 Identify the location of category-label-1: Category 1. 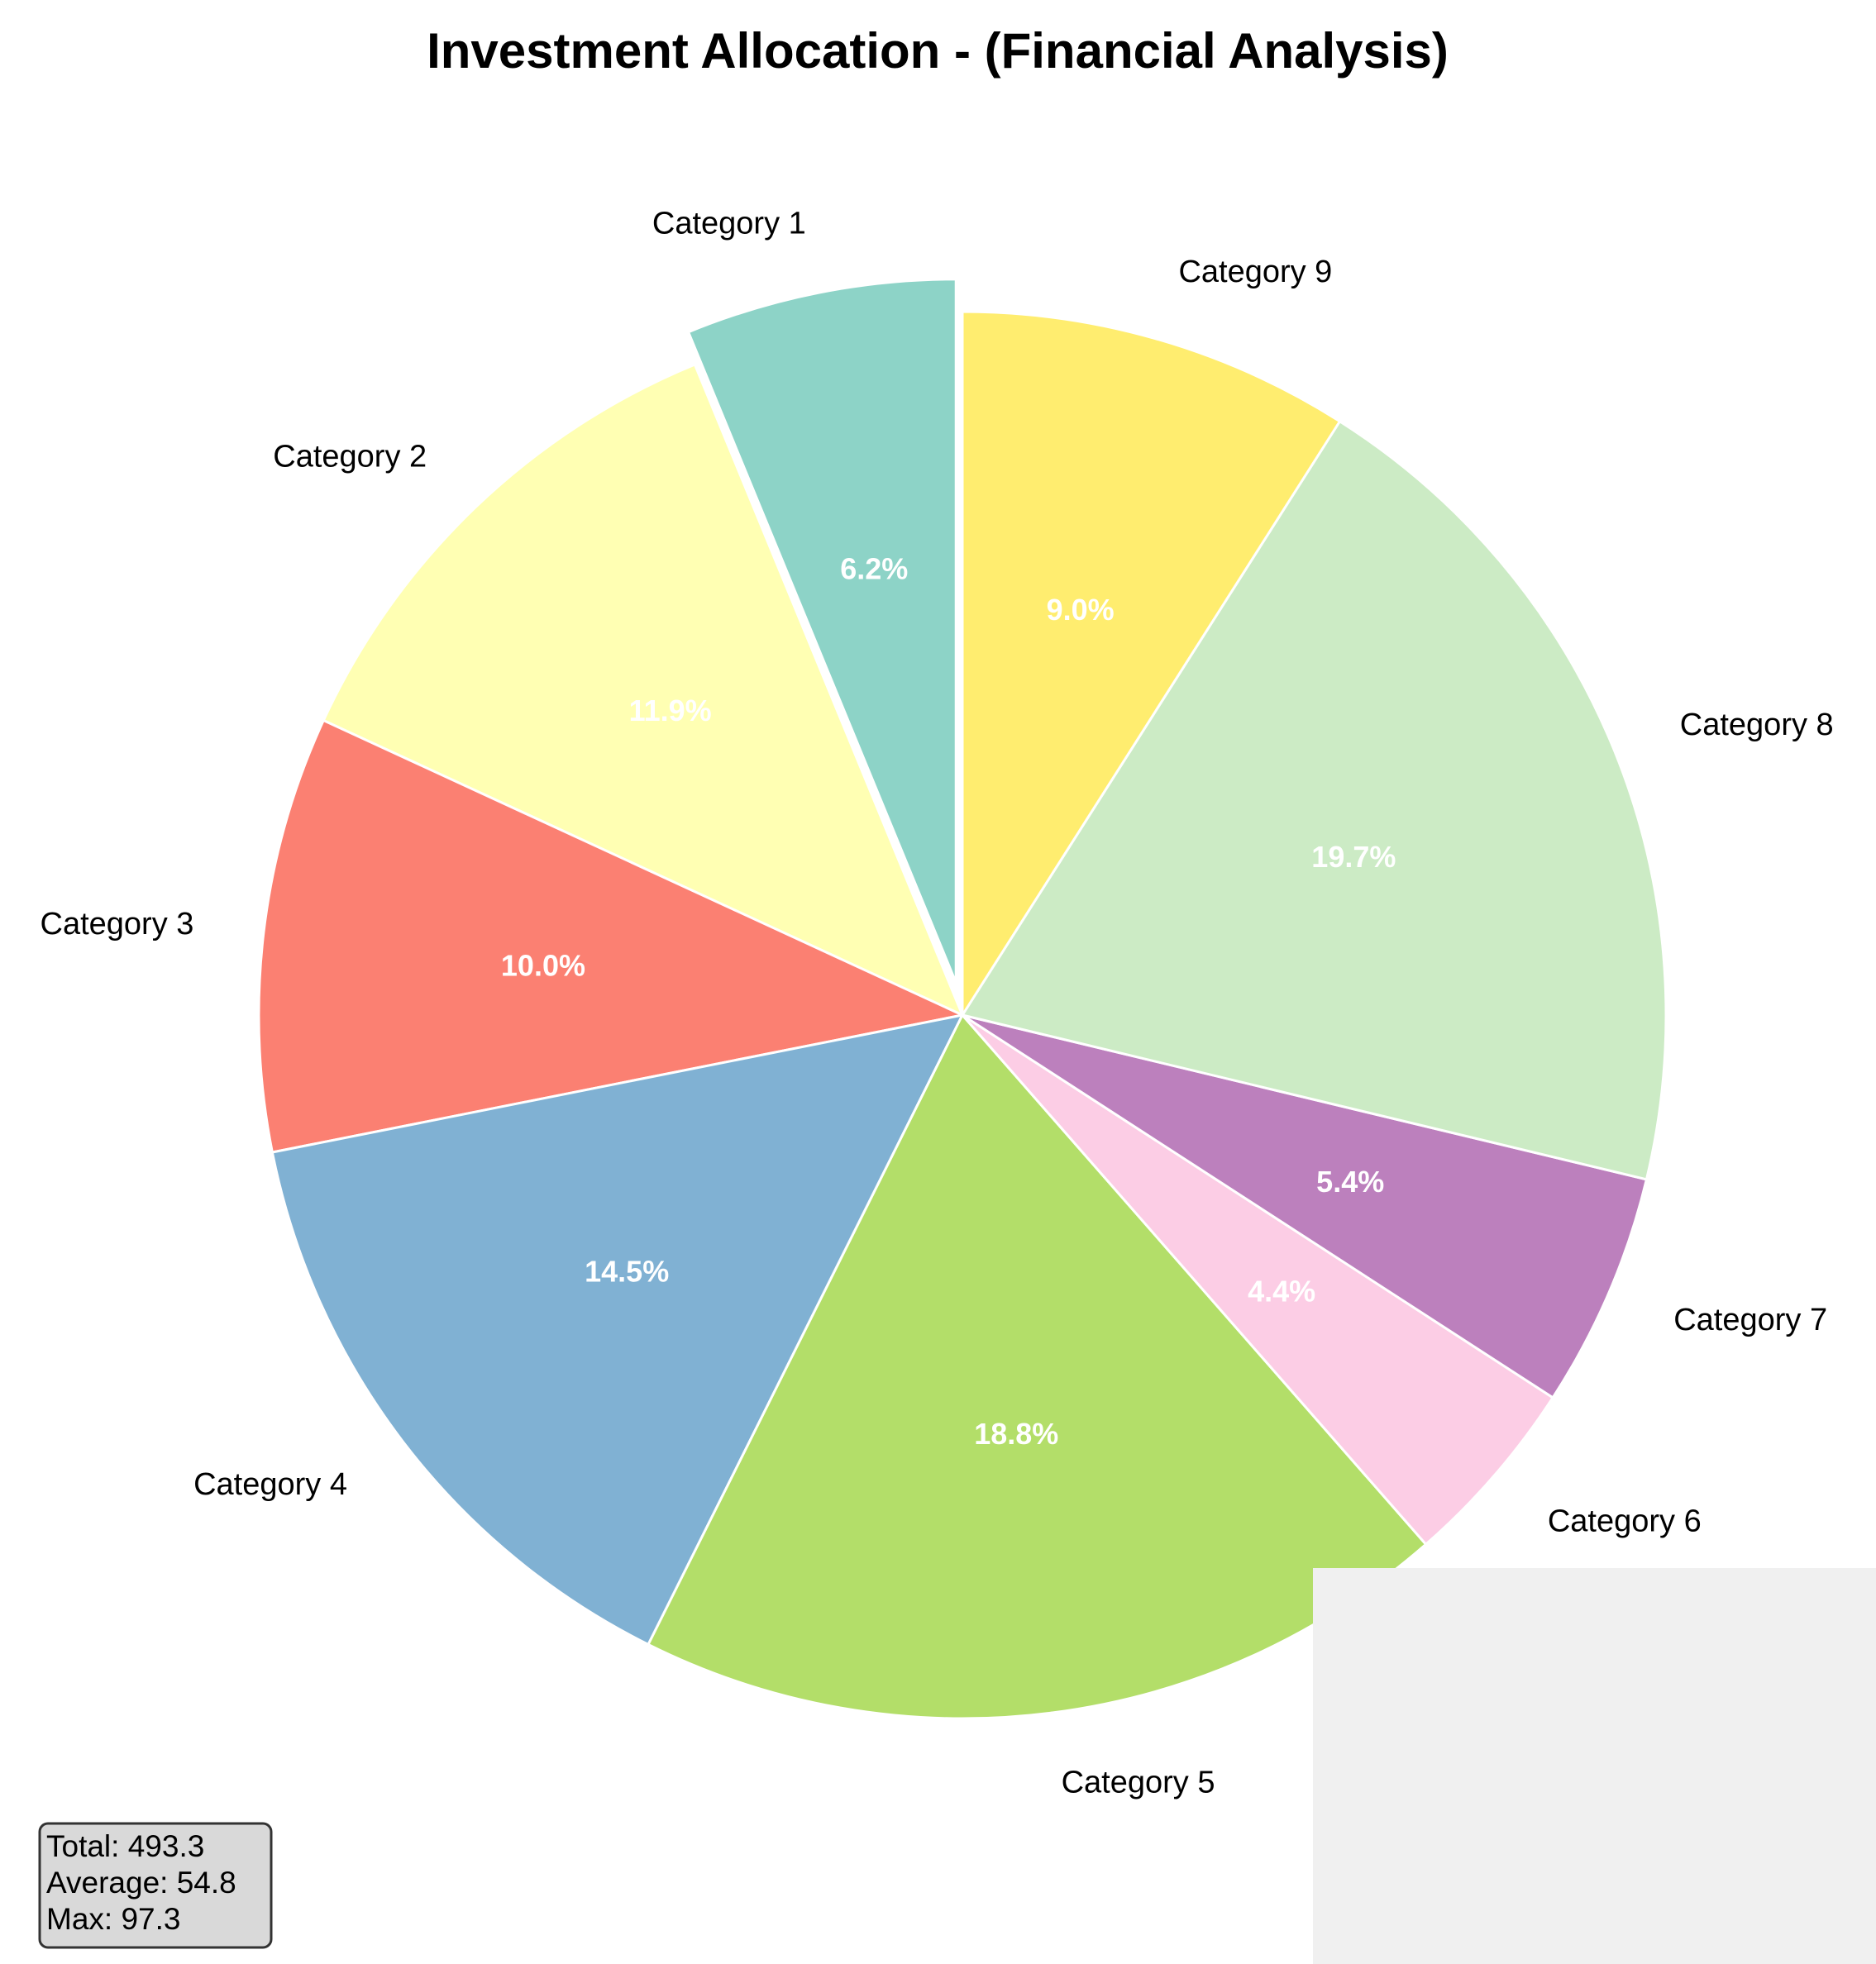
(729, 224).